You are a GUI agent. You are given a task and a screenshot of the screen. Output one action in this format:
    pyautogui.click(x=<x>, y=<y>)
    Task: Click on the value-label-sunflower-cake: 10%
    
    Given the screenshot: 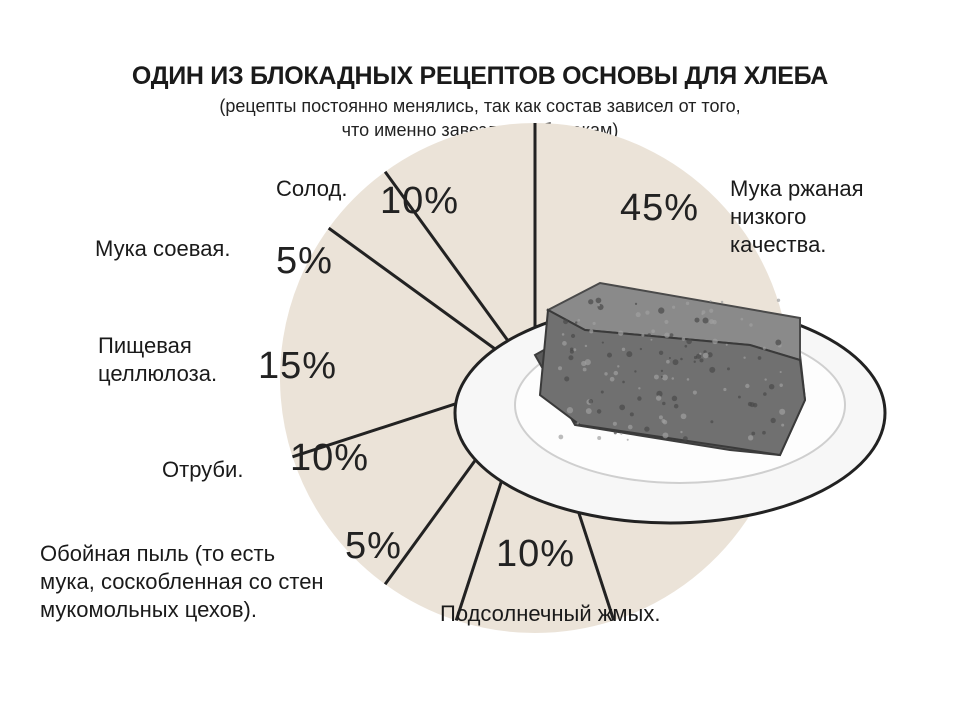 What is the action you would take?
    pyautogui.click(x=536, y=554)
    